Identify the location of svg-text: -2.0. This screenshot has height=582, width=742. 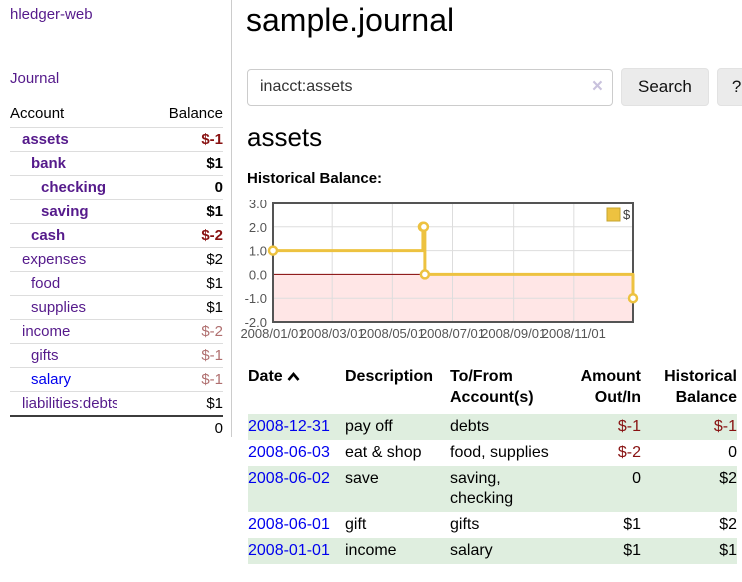
(256, 322).